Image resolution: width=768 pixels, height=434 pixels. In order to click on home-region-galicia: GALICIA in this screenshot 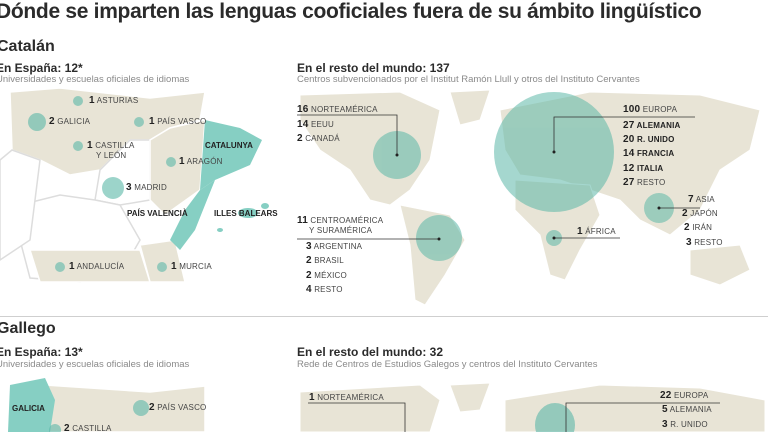, I will do `click(28, 408)`.